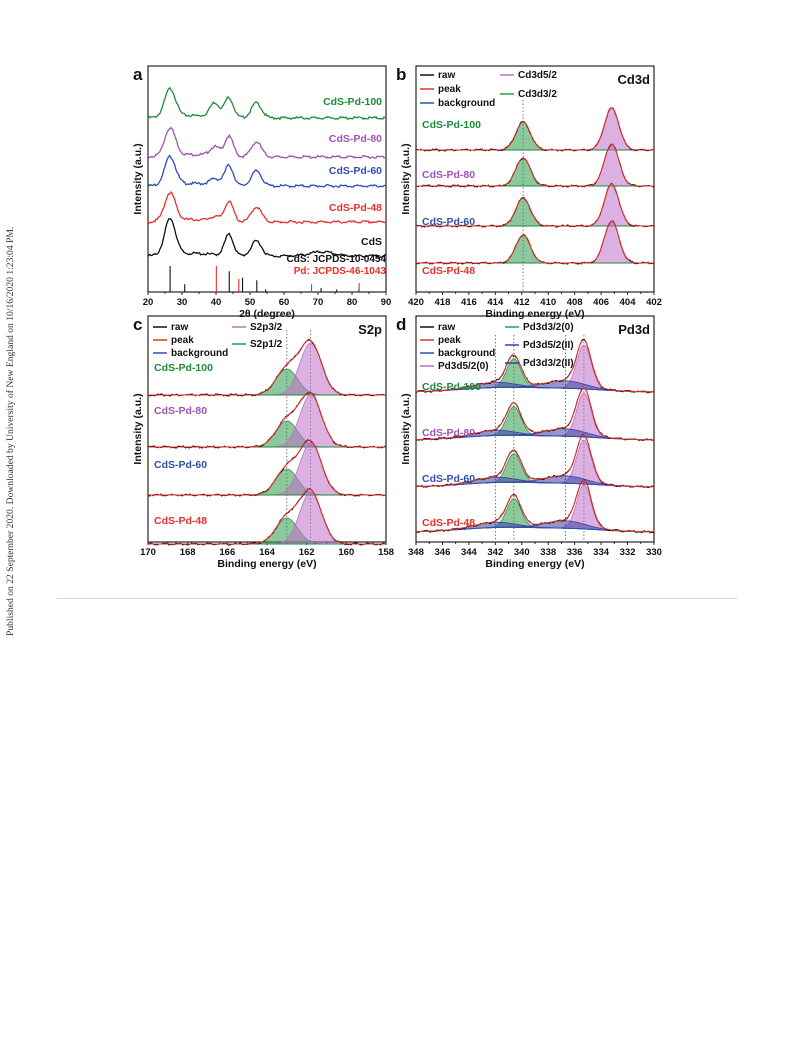 The image size is (793, 1039). What do you see at coordinates (307, 552) in the screenshot?
I see `x-tick-label: 162` at bounding box center [307, 552].